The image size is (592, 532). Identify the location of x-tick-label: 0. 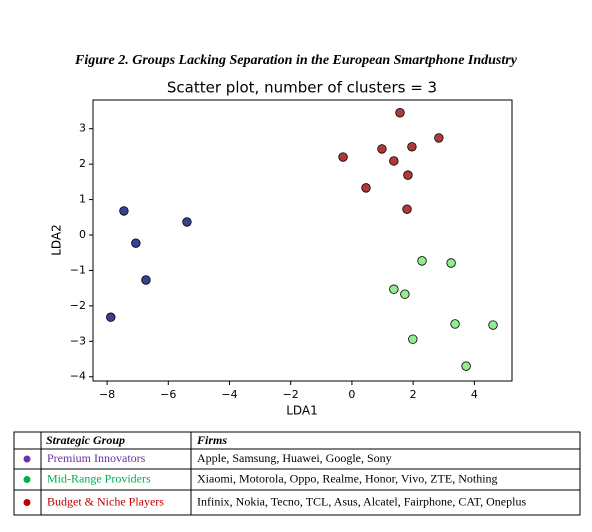
(351, 394).